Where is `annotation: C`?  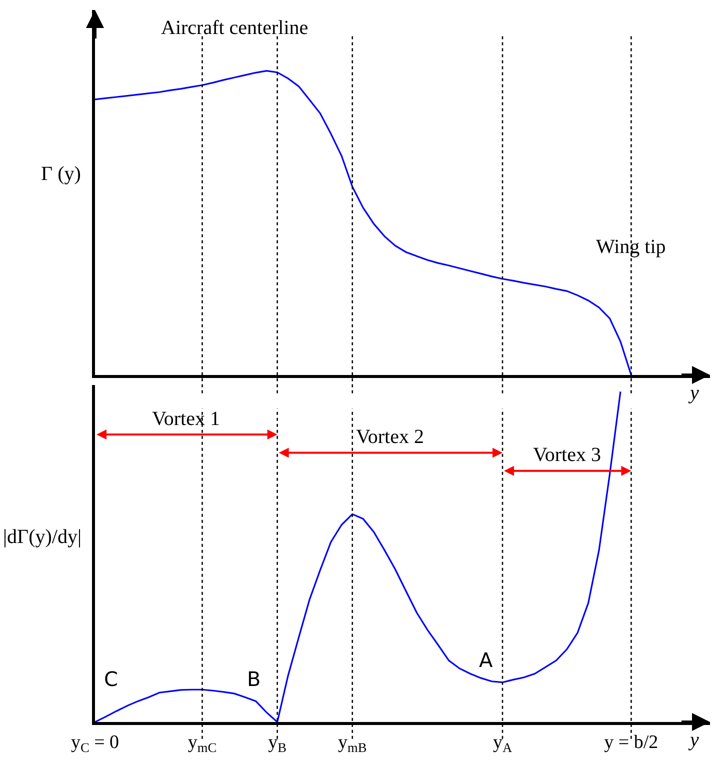 annotation: C is located at coordinates (111, 679).